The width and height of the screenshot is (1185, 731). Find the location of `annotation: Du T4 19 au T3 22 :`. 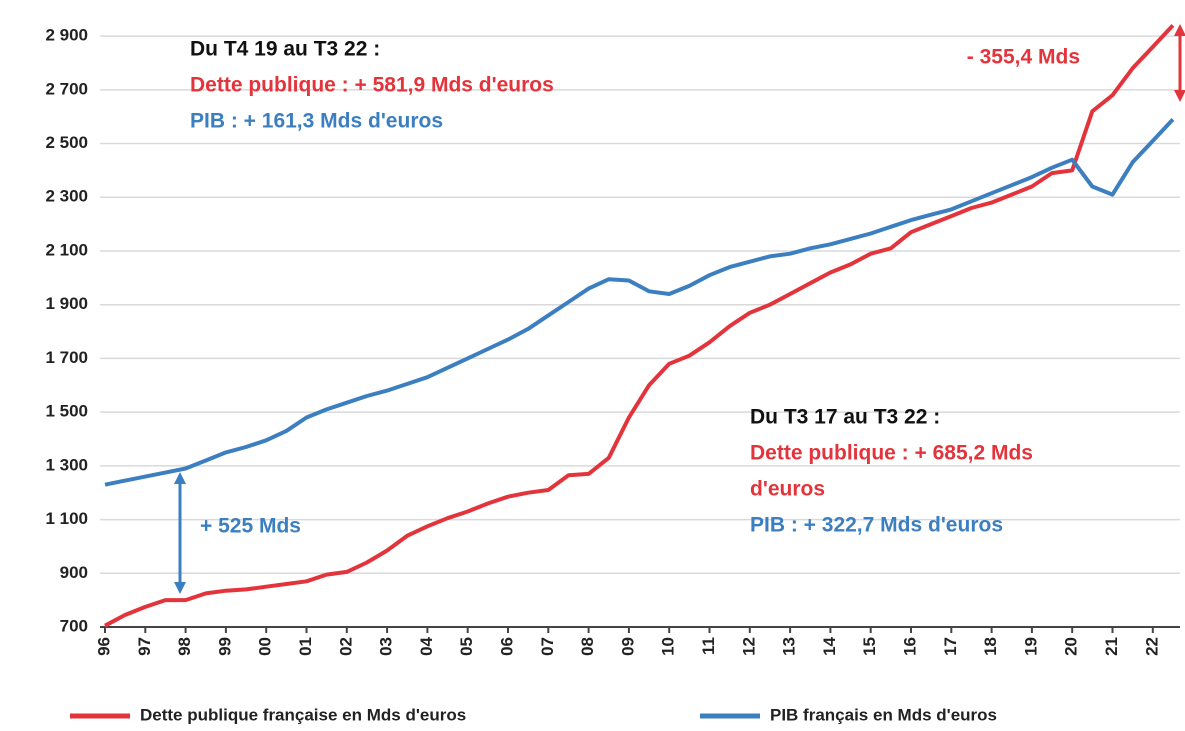

annotation: Du T4 19 au T3 22 : is located at coordinates (285, 49).